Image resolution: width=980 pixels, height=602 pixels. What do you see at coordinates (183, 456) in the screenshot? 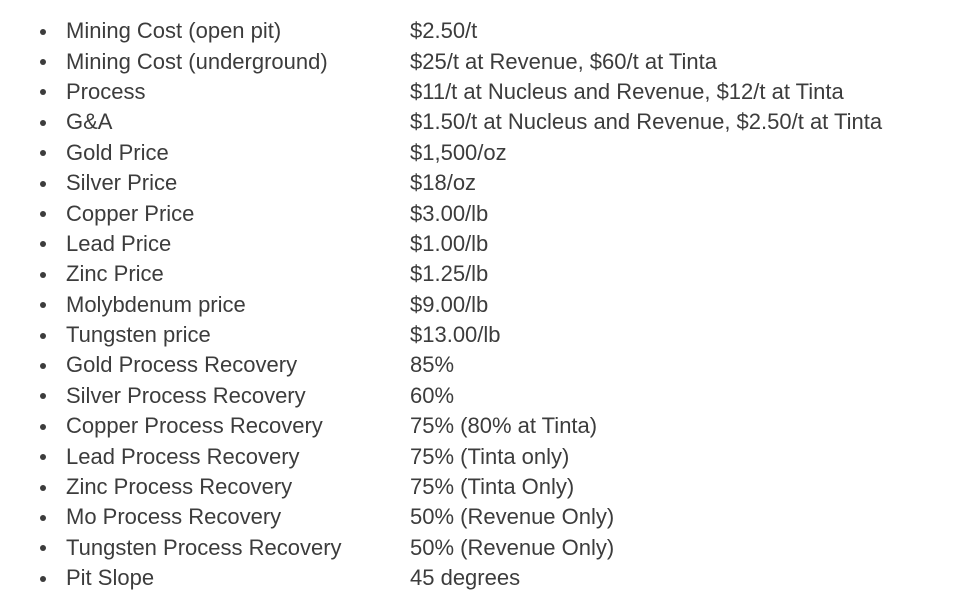
I see `item-label: Lead Process Recovery` at bounding box center [183, 456].